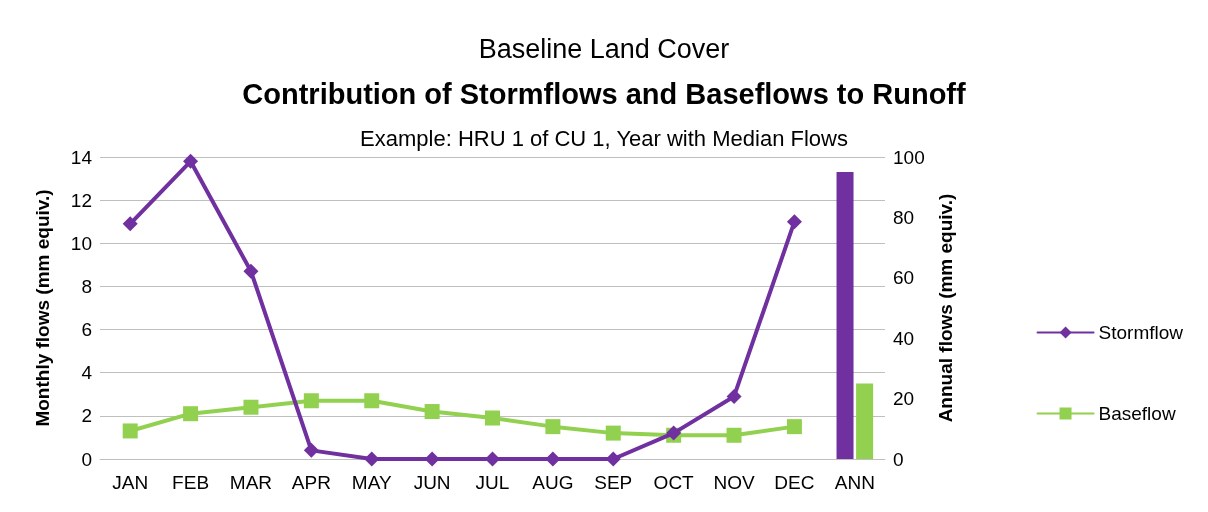 This screenshot has height=512, width=1208. What do you see at coordinates (1137, 413) in the screenshot?
I see `legend-label: Baseflow` at bounding box center [1137, 413].